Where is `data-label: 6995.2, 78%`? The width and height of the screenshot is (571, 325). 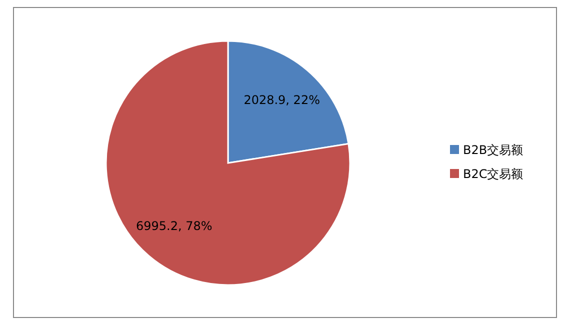 data-label: 6995.2, 78% is located at coordinates (174, 226).